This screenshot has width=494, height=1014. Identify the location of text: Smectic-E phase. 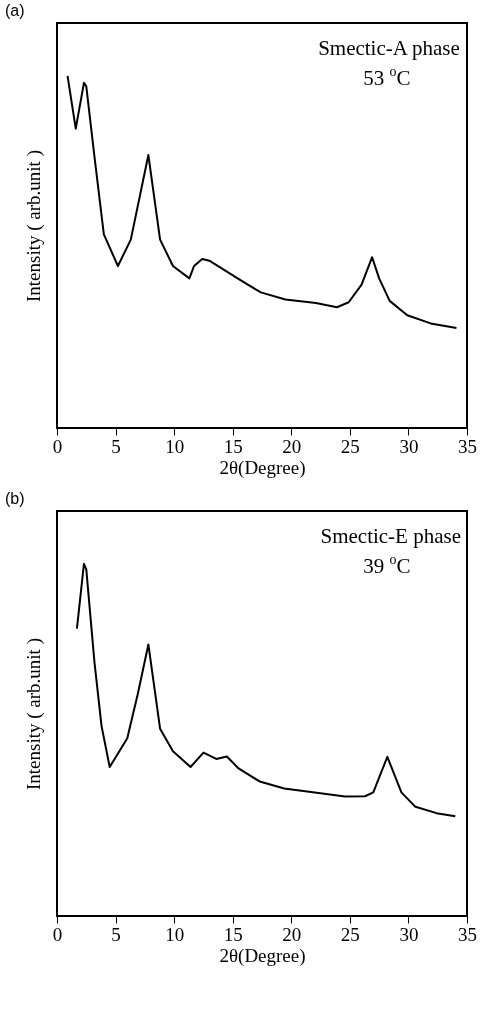
(390, 536).